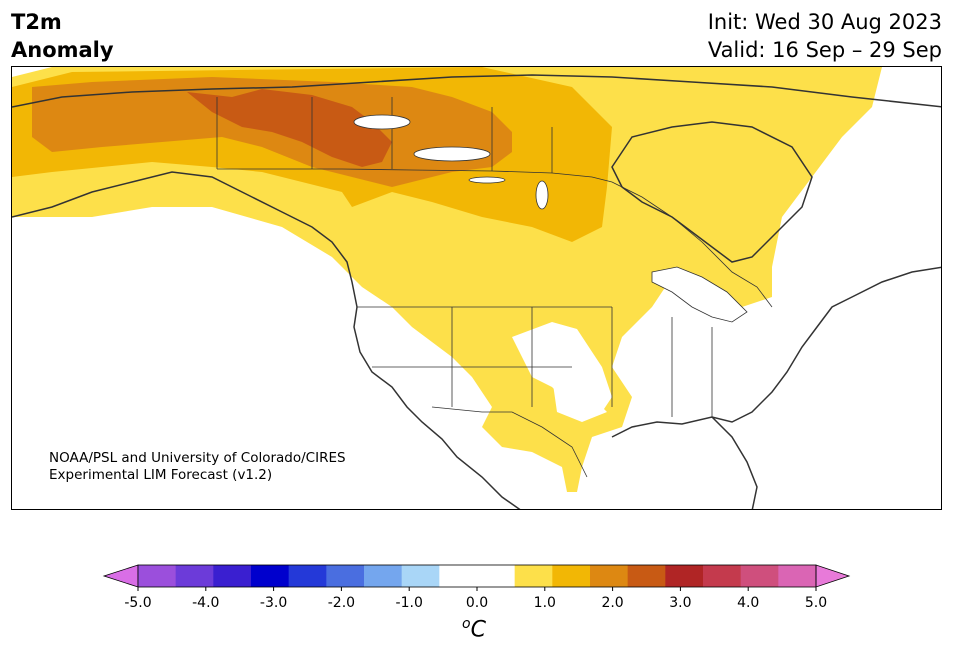  I want to click on lakes, so click(550, 218).